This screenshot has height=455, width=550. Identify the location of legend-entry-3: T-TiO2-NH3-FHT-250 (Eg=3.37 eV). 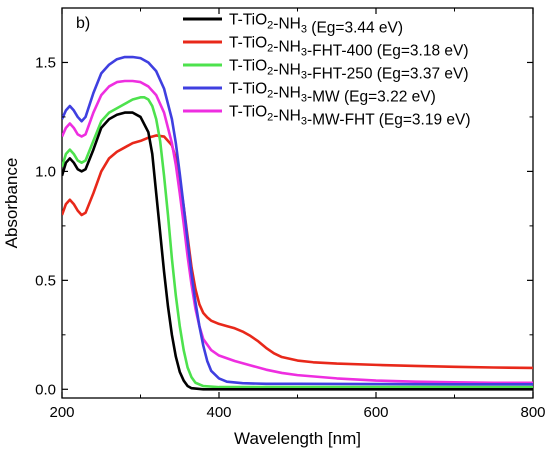
(349, 70).